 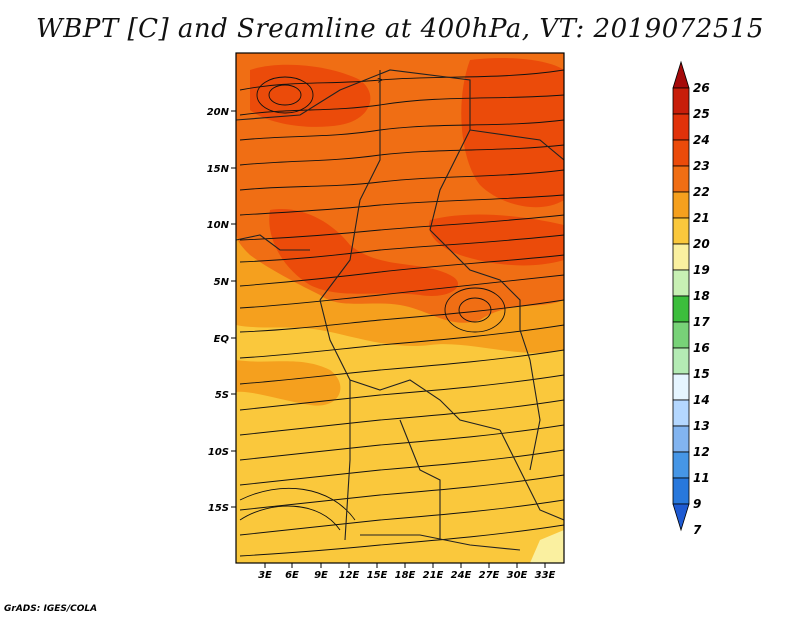 What do you see at coordinates (292, 575) in the screenshot?
I see `lon-label: 6E` at bounding box center [292, 575].